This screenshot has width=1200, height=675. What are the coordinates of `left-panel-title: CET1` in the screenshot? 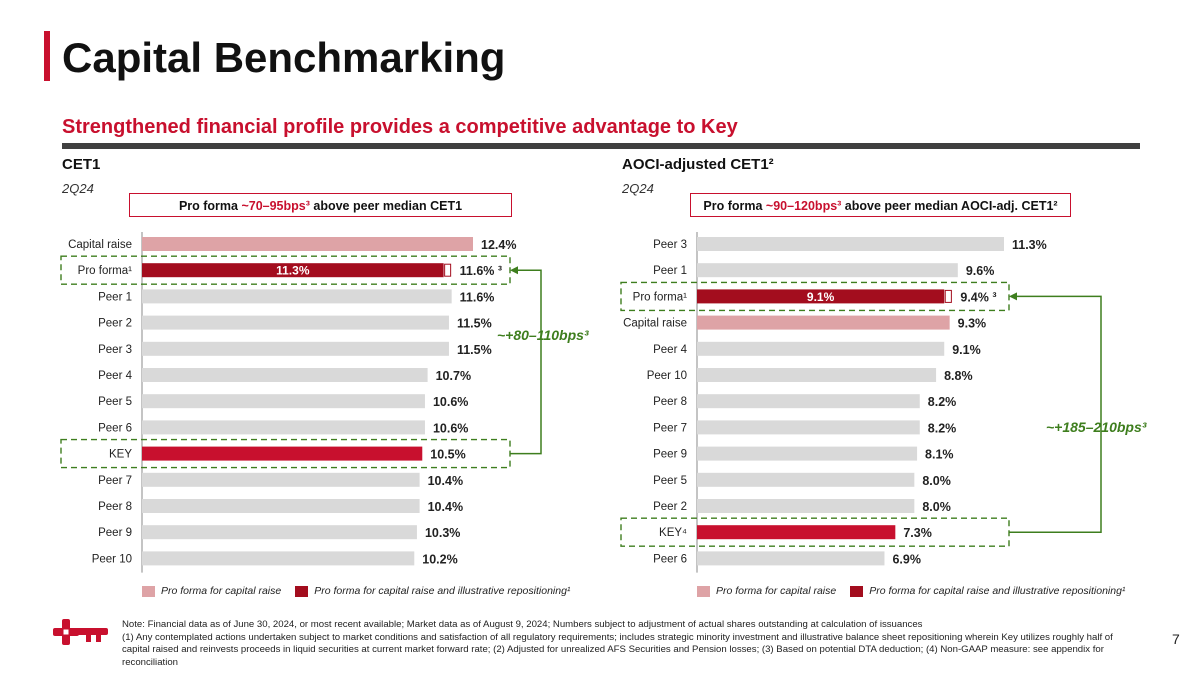 It's located at (81, 164).